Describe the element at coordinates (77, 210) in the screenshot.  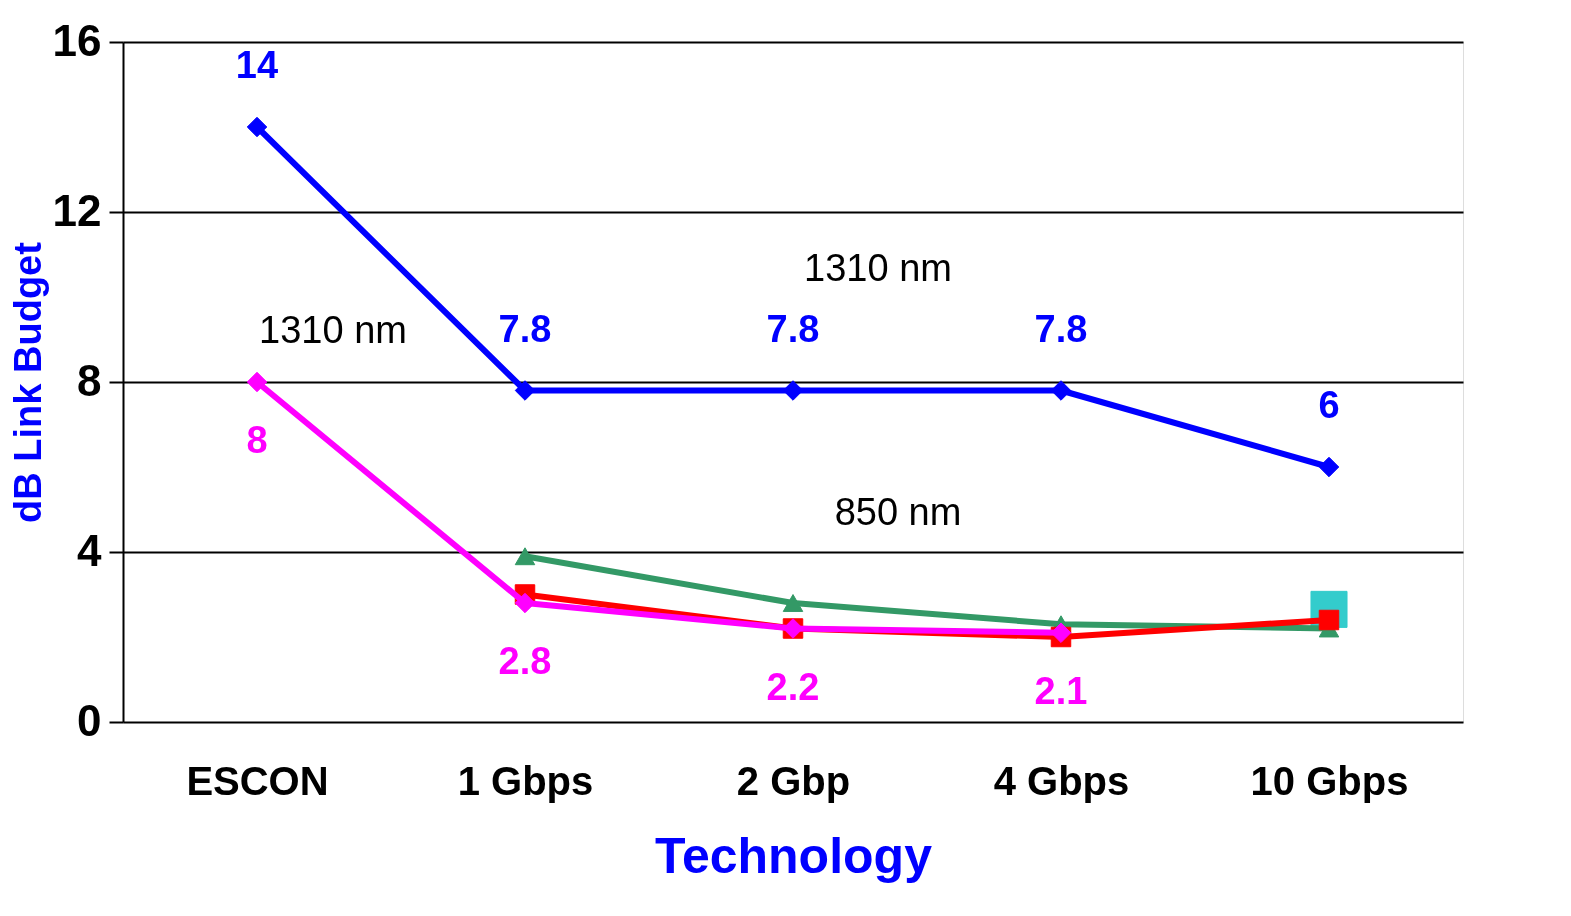
I see `y-tick-label: 12` at that location.